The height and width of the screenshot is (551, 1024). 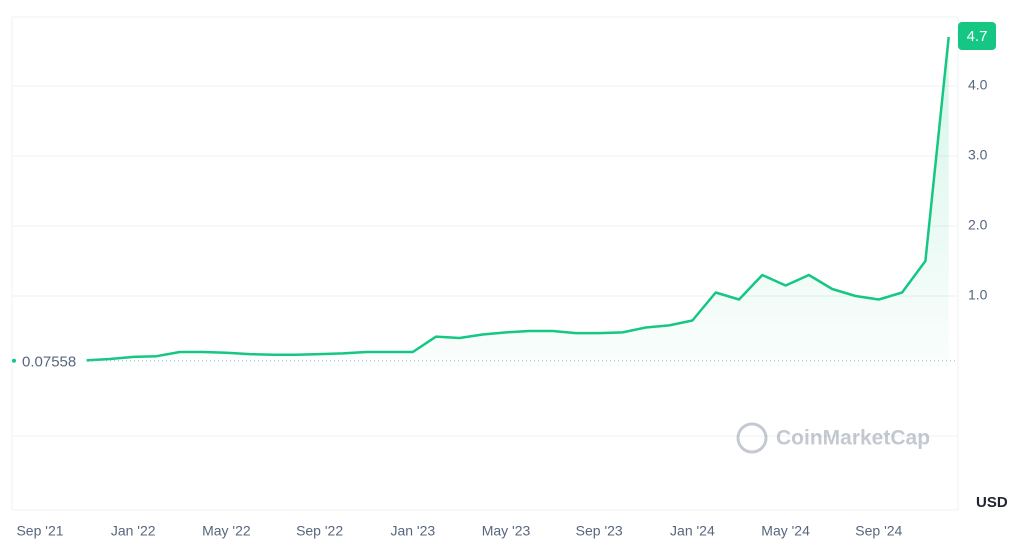 I want to click on x-tick-label: May '23, so click(x=506, y=531).